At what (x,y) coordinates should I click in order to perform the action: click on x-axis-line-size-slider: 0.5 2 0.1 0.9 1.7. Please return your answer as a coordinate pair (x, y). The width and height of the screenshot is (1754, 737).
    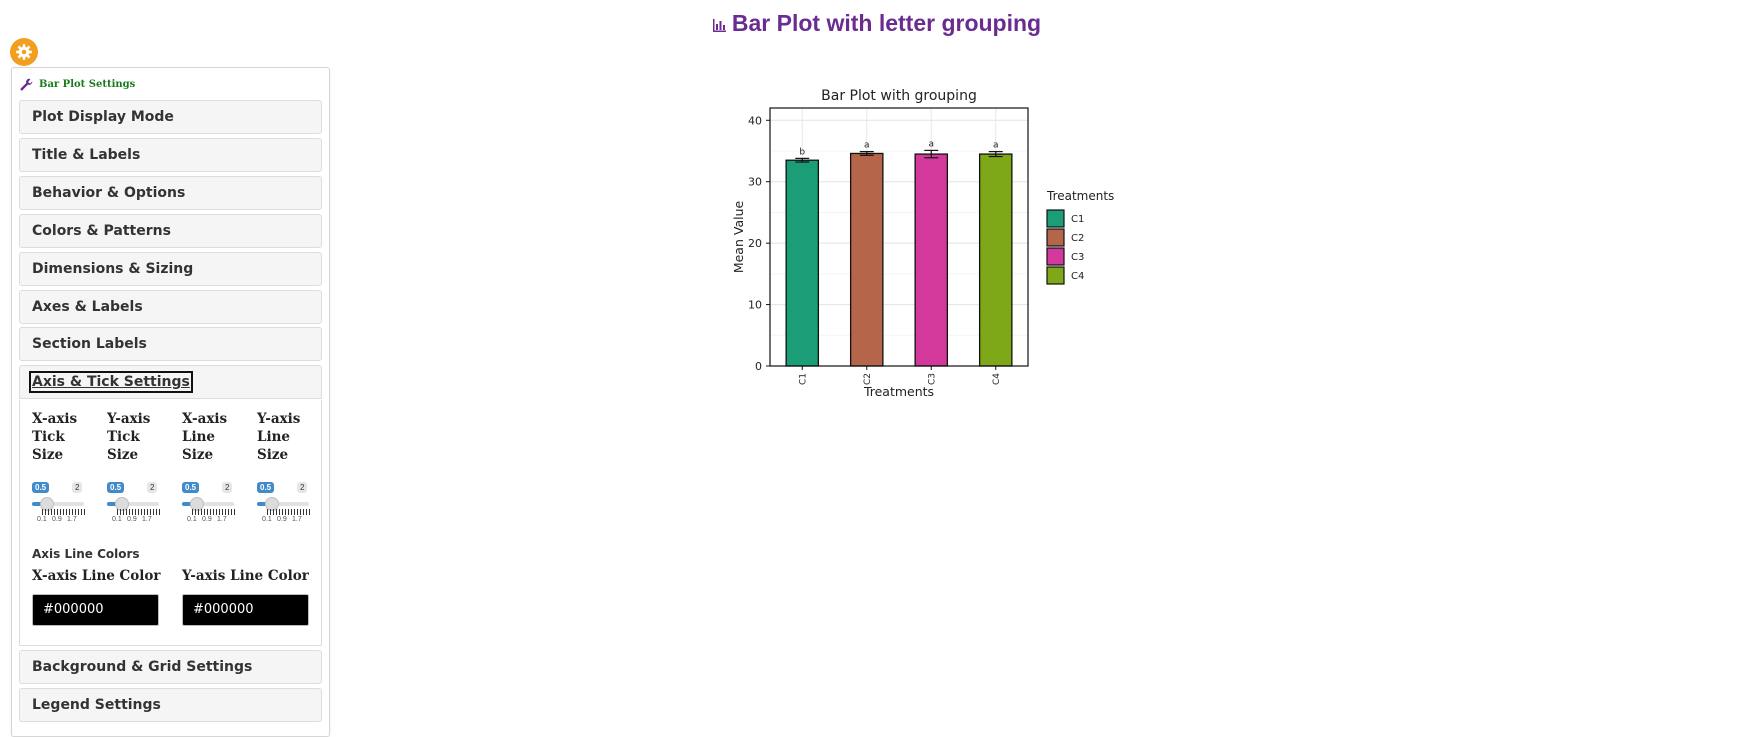
    Looking at the image, I should click on (209, 503).